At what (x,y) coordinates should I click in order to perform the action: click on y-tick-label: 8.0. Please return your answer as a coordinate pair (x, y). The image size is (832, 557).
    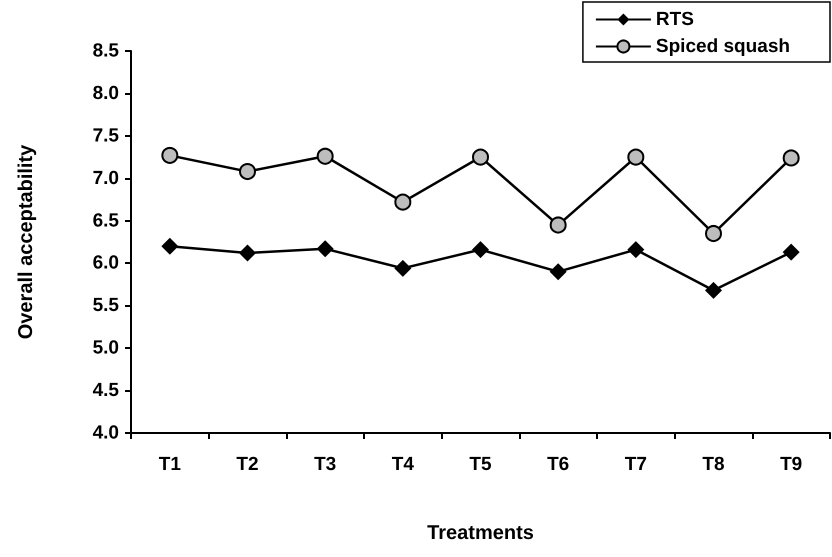
    Looking at the image, I should click on (105, 93).